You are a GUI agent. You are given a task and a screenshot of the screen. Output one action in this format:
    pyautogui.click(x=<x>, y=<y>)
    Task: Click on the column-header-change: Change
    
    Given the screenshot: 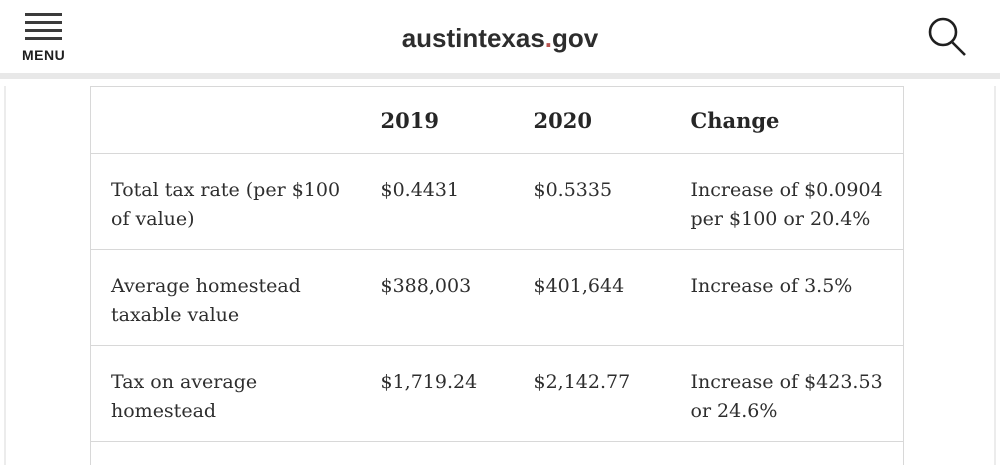 What is the action you would take?
    pyautogui.click(x=787, y=120)
    